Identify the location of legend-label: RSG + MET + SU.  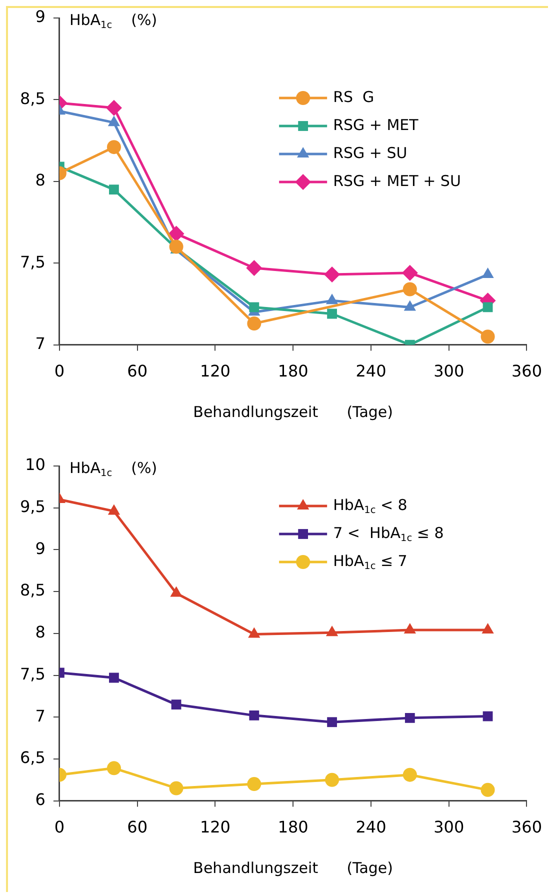
(397, 181).